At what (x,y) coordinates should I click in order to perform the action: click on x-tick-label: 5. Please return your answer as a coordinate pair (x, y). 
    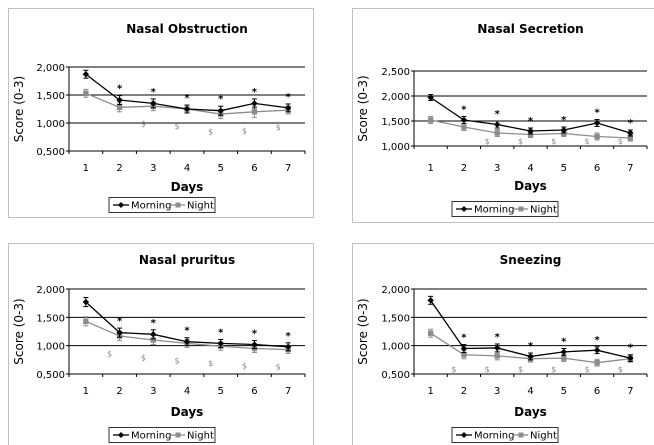
    Looking at the image, I should click on (564, 168).